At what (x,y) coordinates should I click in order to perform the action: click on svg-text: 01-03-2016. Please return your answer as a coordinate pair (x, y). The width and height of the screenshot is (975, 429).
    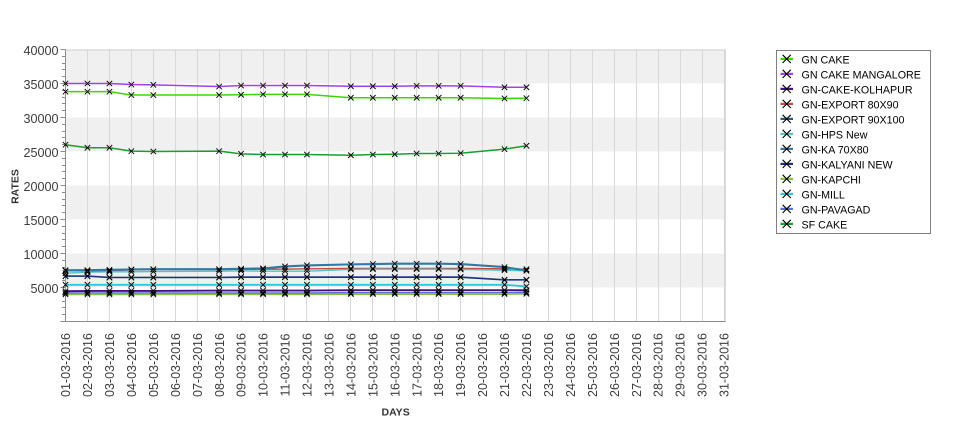
    Looking at the image, I should click on (66, 365).